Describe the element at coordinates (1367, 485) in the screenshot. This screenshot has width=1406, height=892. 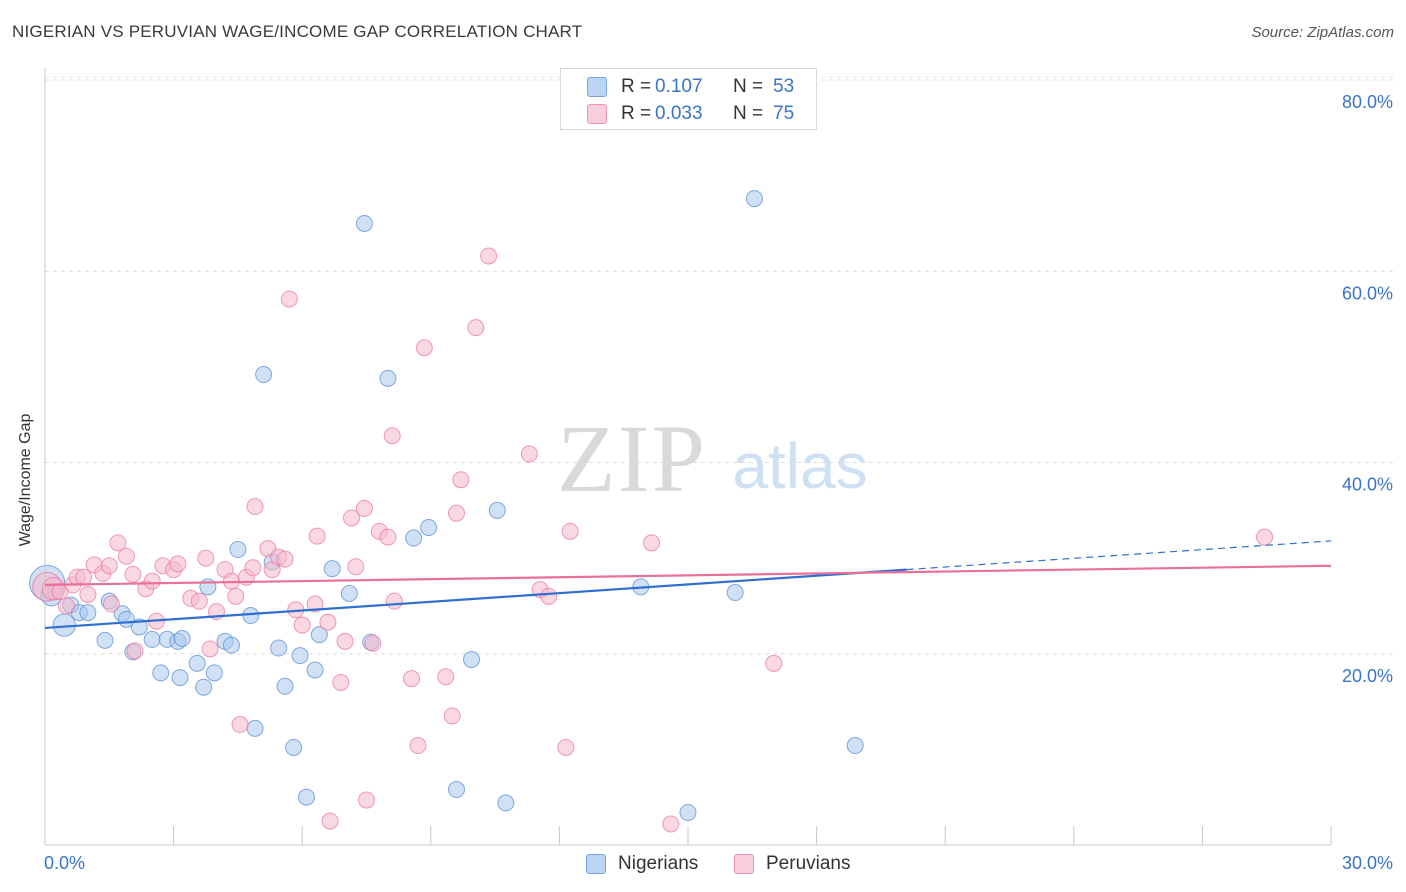
I see `y-tick-label: 40.0%` at that location.